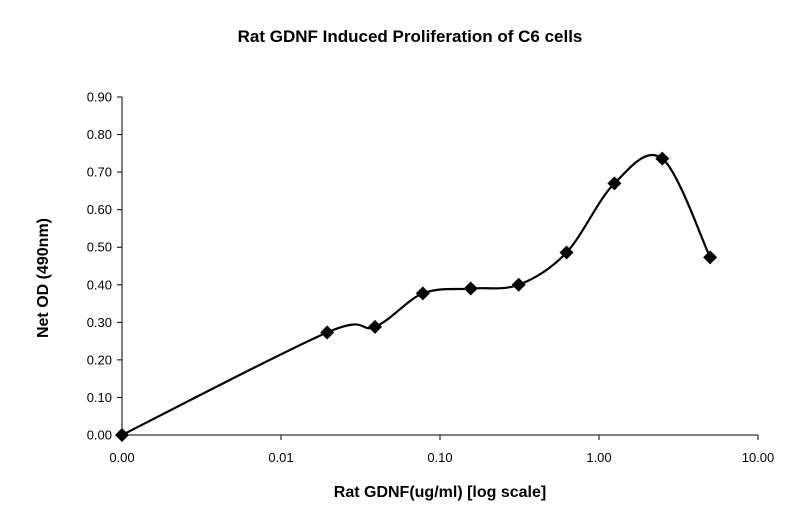 Image resolution: width=812 pixels, height=519 pixels. Describe the element at coordinates (758, 457) in the screenshot. I see `x-tick-label: 10.00` at that location.